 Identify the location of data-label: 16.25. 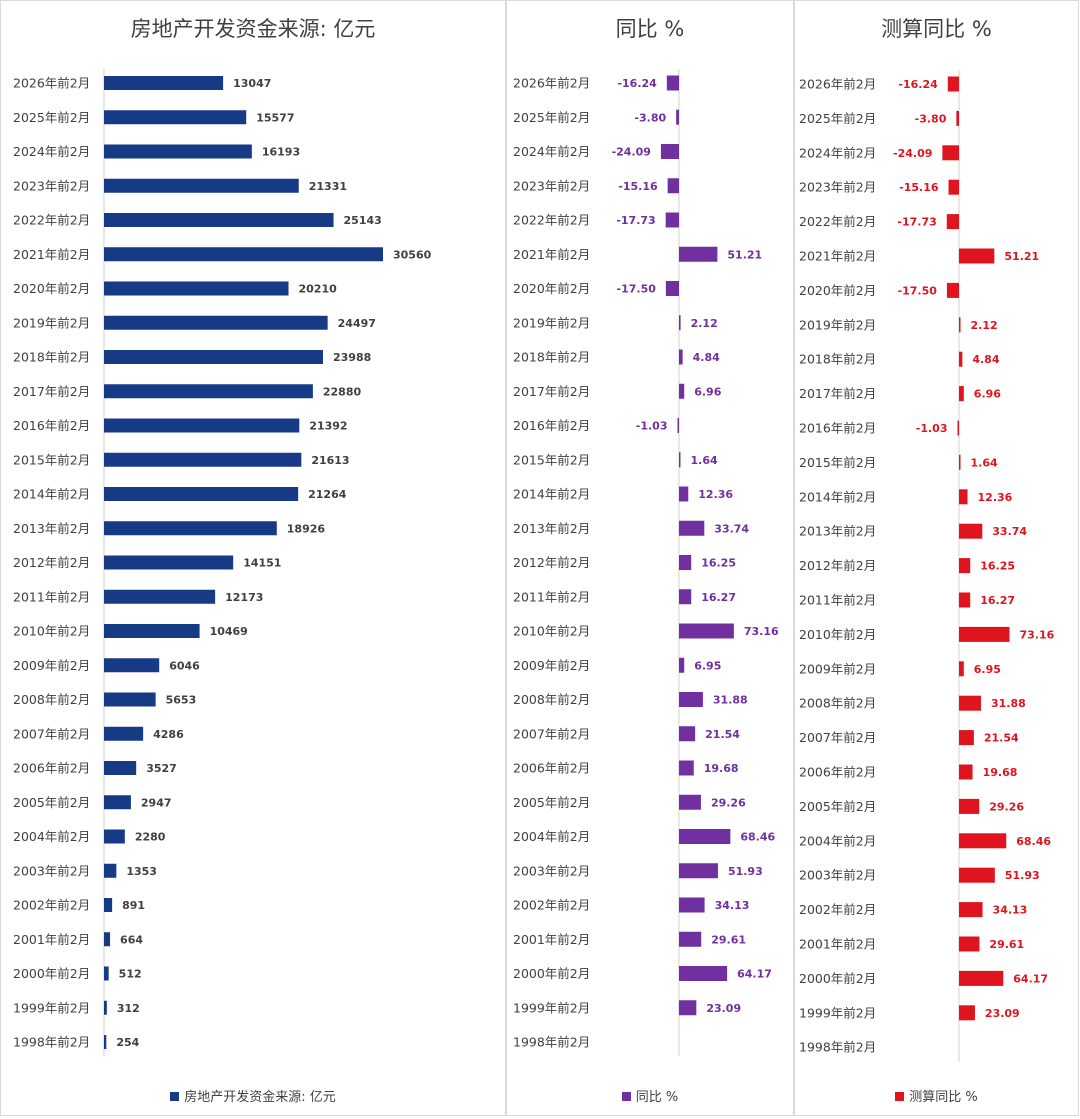
(997, 566).